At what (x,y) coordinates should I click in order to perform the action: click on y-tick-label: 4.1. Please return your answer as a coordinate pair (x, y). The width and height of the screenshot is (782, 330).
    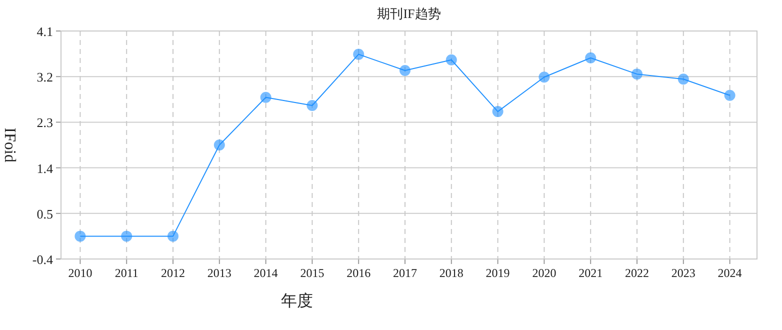
    Looking at the image, I should click on (44, 31).